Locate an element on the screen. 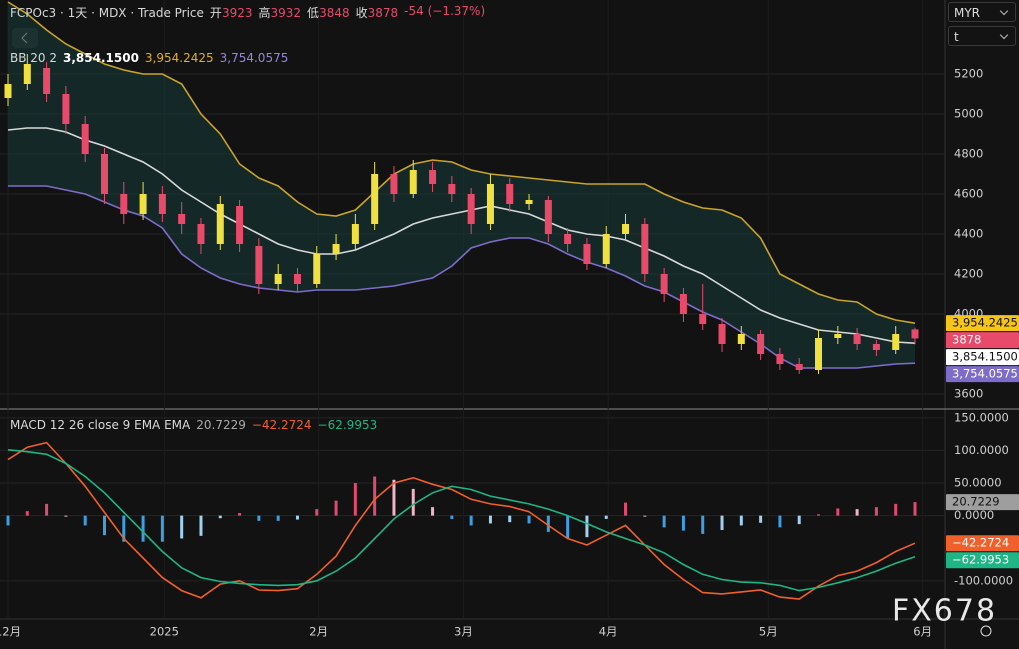 The image size is (1019, 649). legend-value: 20.7229 is located at coordinates (221, 425).